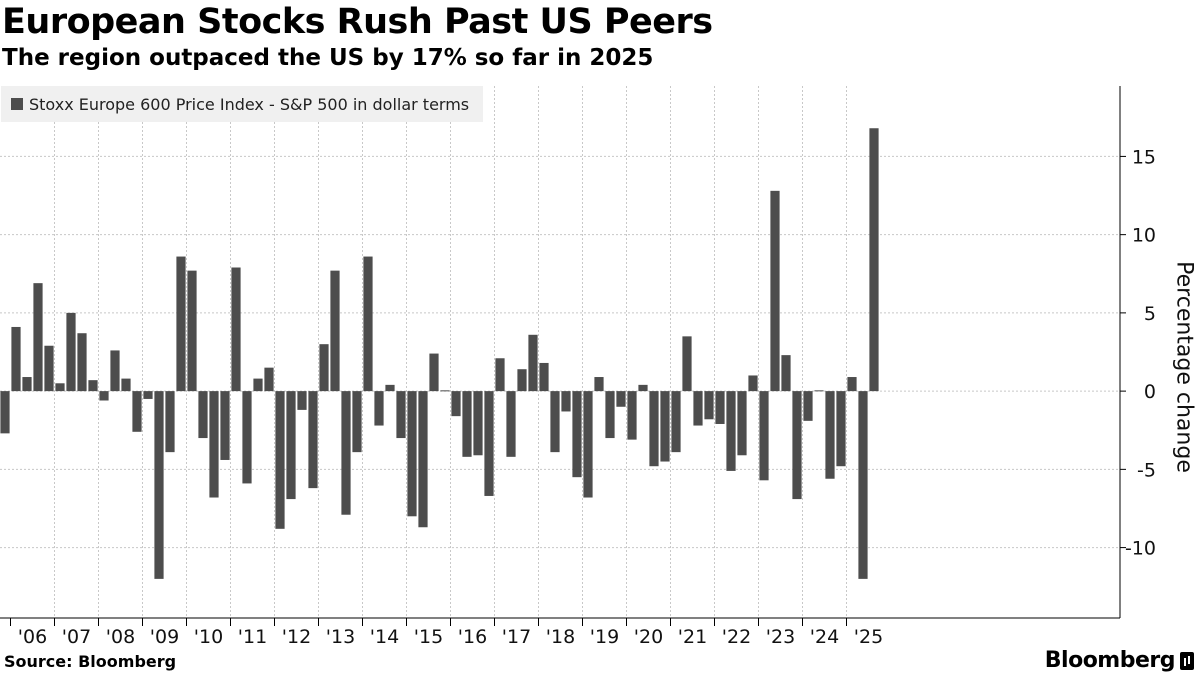 The height and width of the screenshot is (675, 1200). Describe the element at coordinates (648, 637) in the screenshot. I see `x-tick-label: '20` at that location.